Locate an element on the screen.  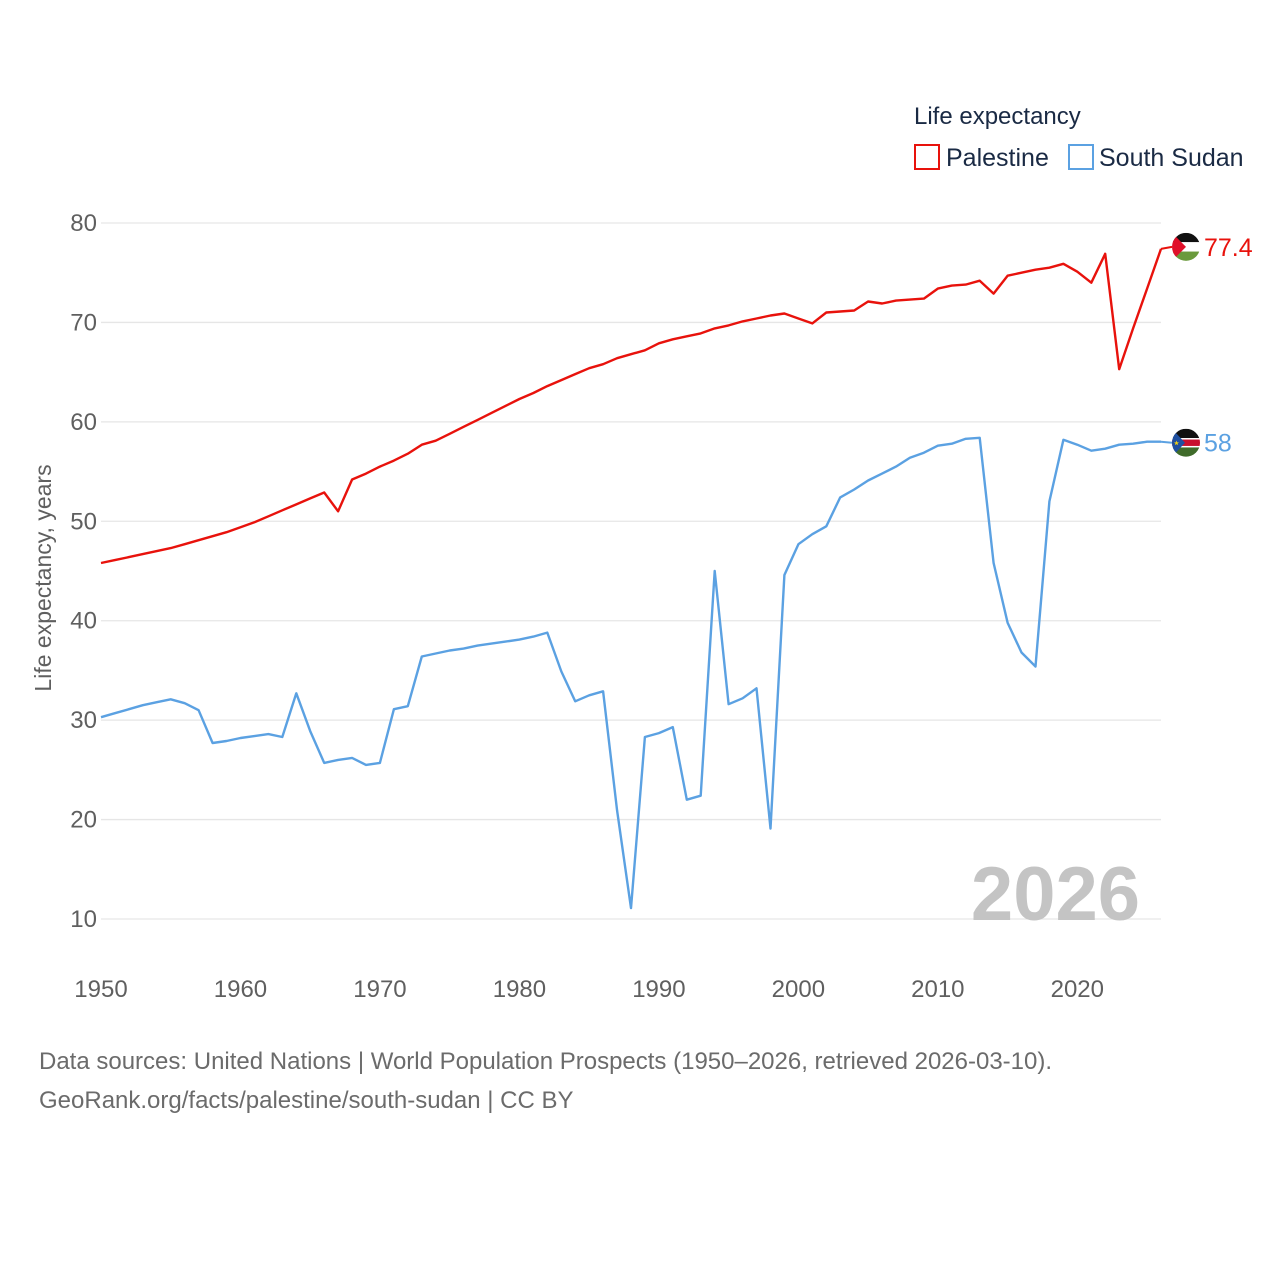
x-tick-label: 2000 is located at coordinates (798, 989).